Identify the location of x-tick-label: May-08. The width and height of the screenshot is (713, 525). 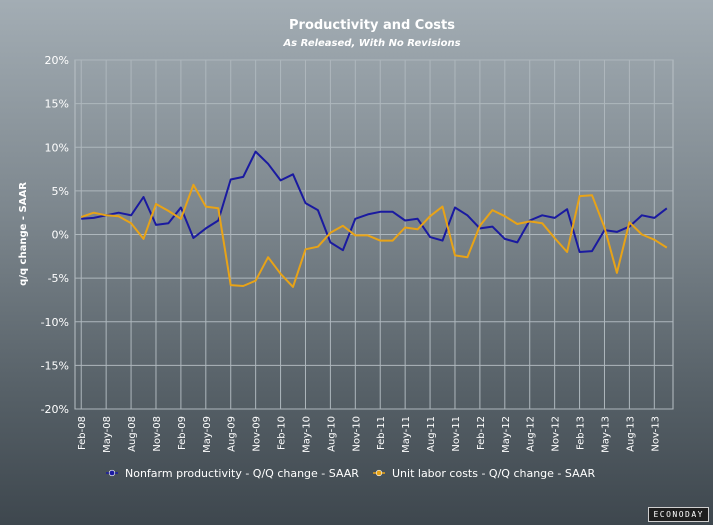
(107, 434).